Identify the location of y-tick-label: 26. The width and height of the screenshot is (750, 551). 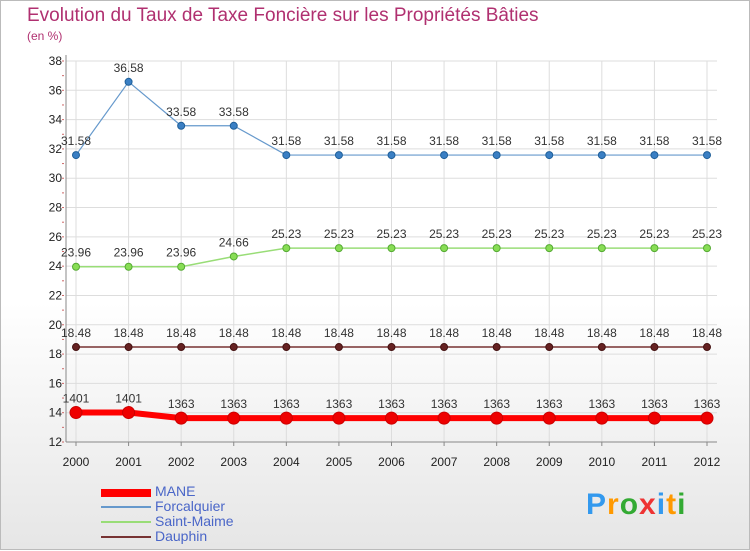
(56, 237).